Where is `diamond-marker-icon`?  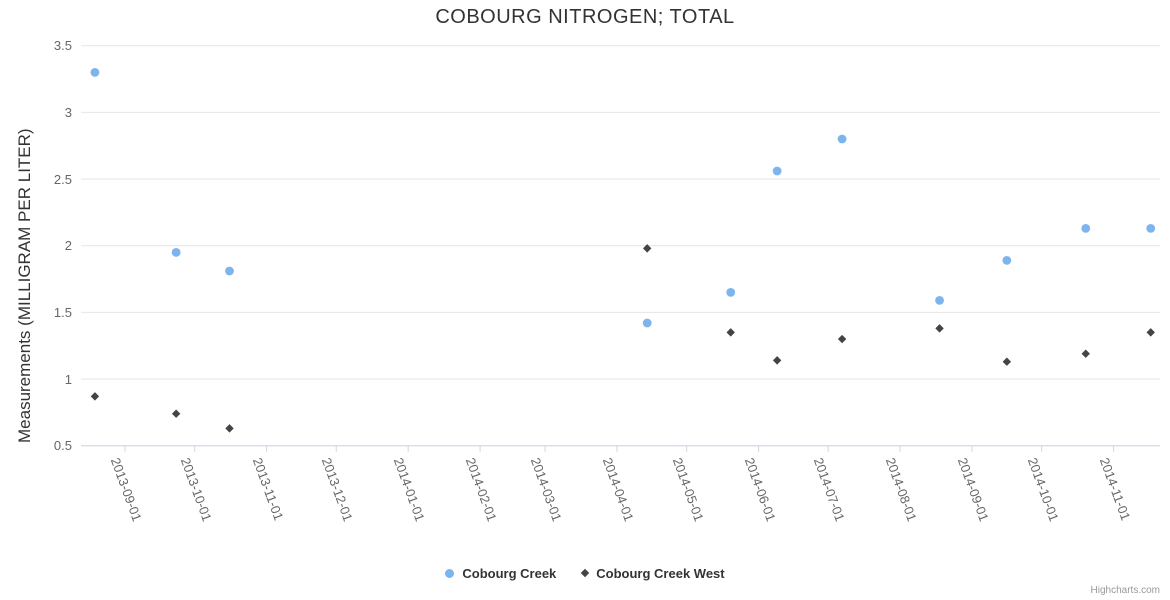
diamond-marker-icon is located at coordinates (585, 573).